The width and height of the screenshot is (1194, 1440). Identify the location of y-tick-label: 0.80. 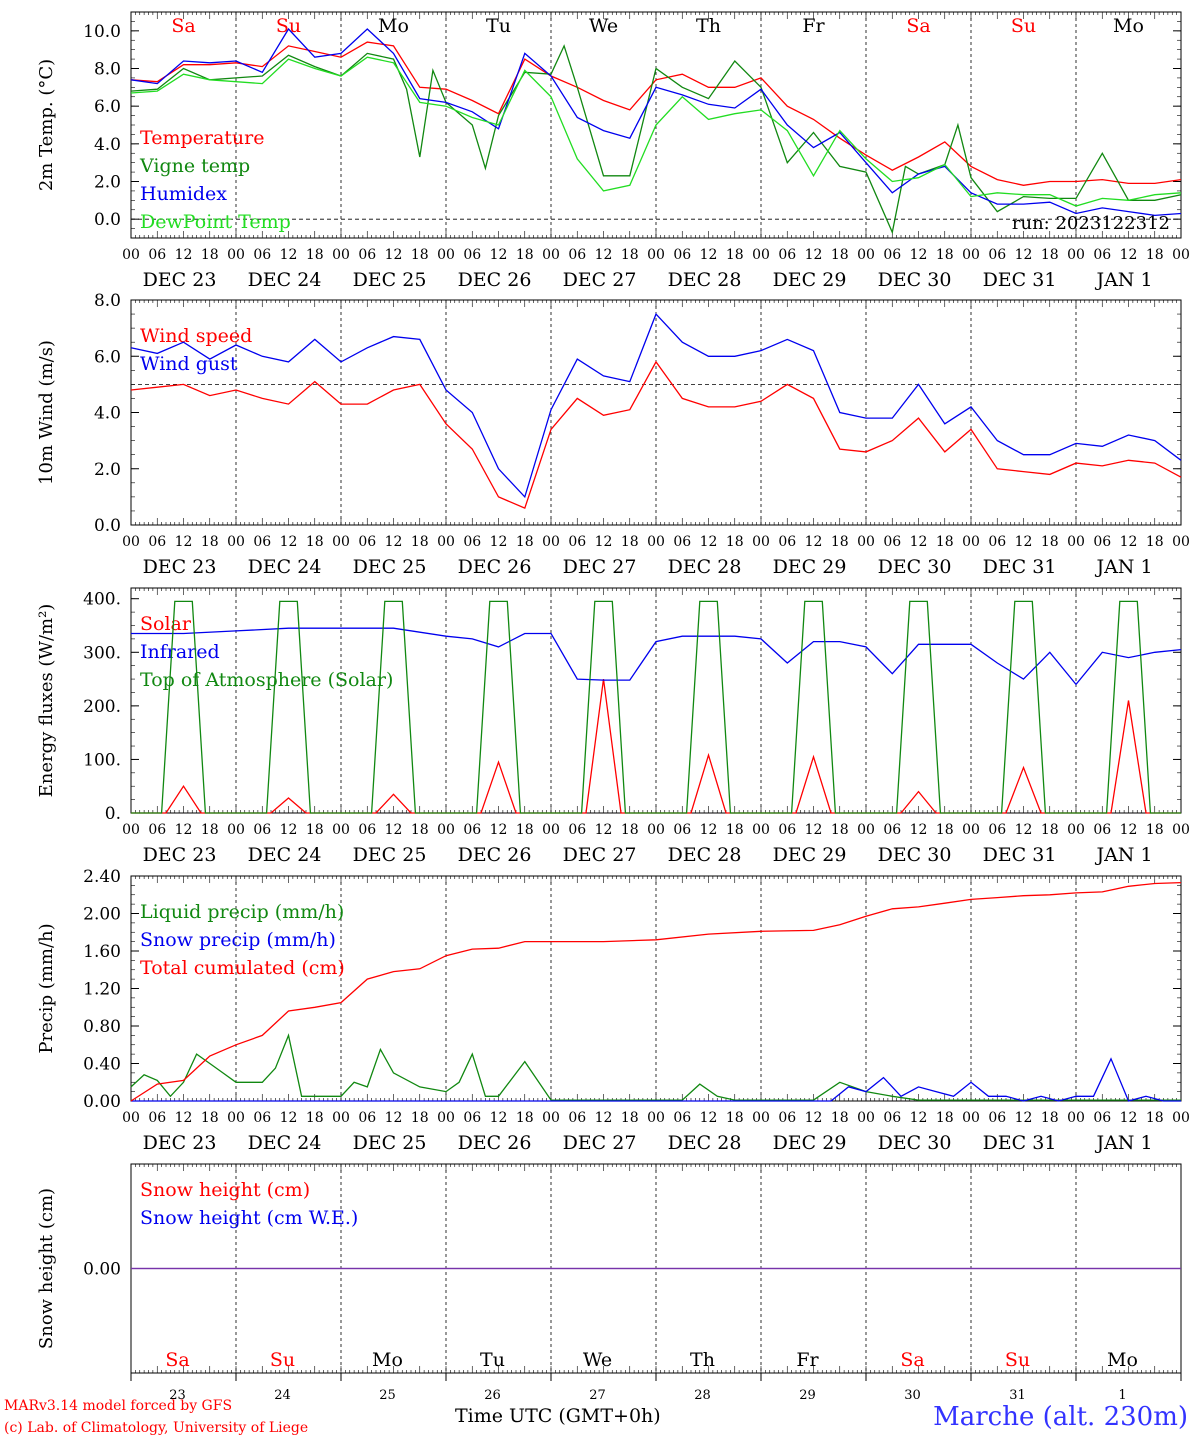
(102, 1027).